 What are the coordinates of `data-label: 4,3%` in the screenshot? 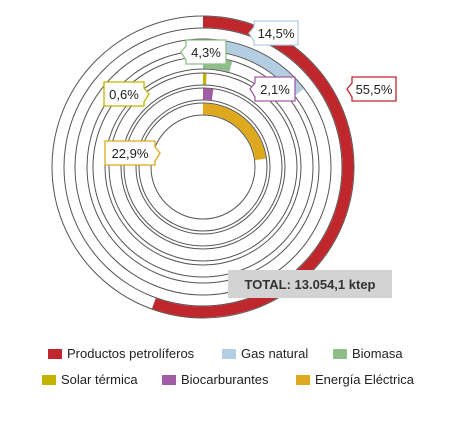 It's located at (206, 52).